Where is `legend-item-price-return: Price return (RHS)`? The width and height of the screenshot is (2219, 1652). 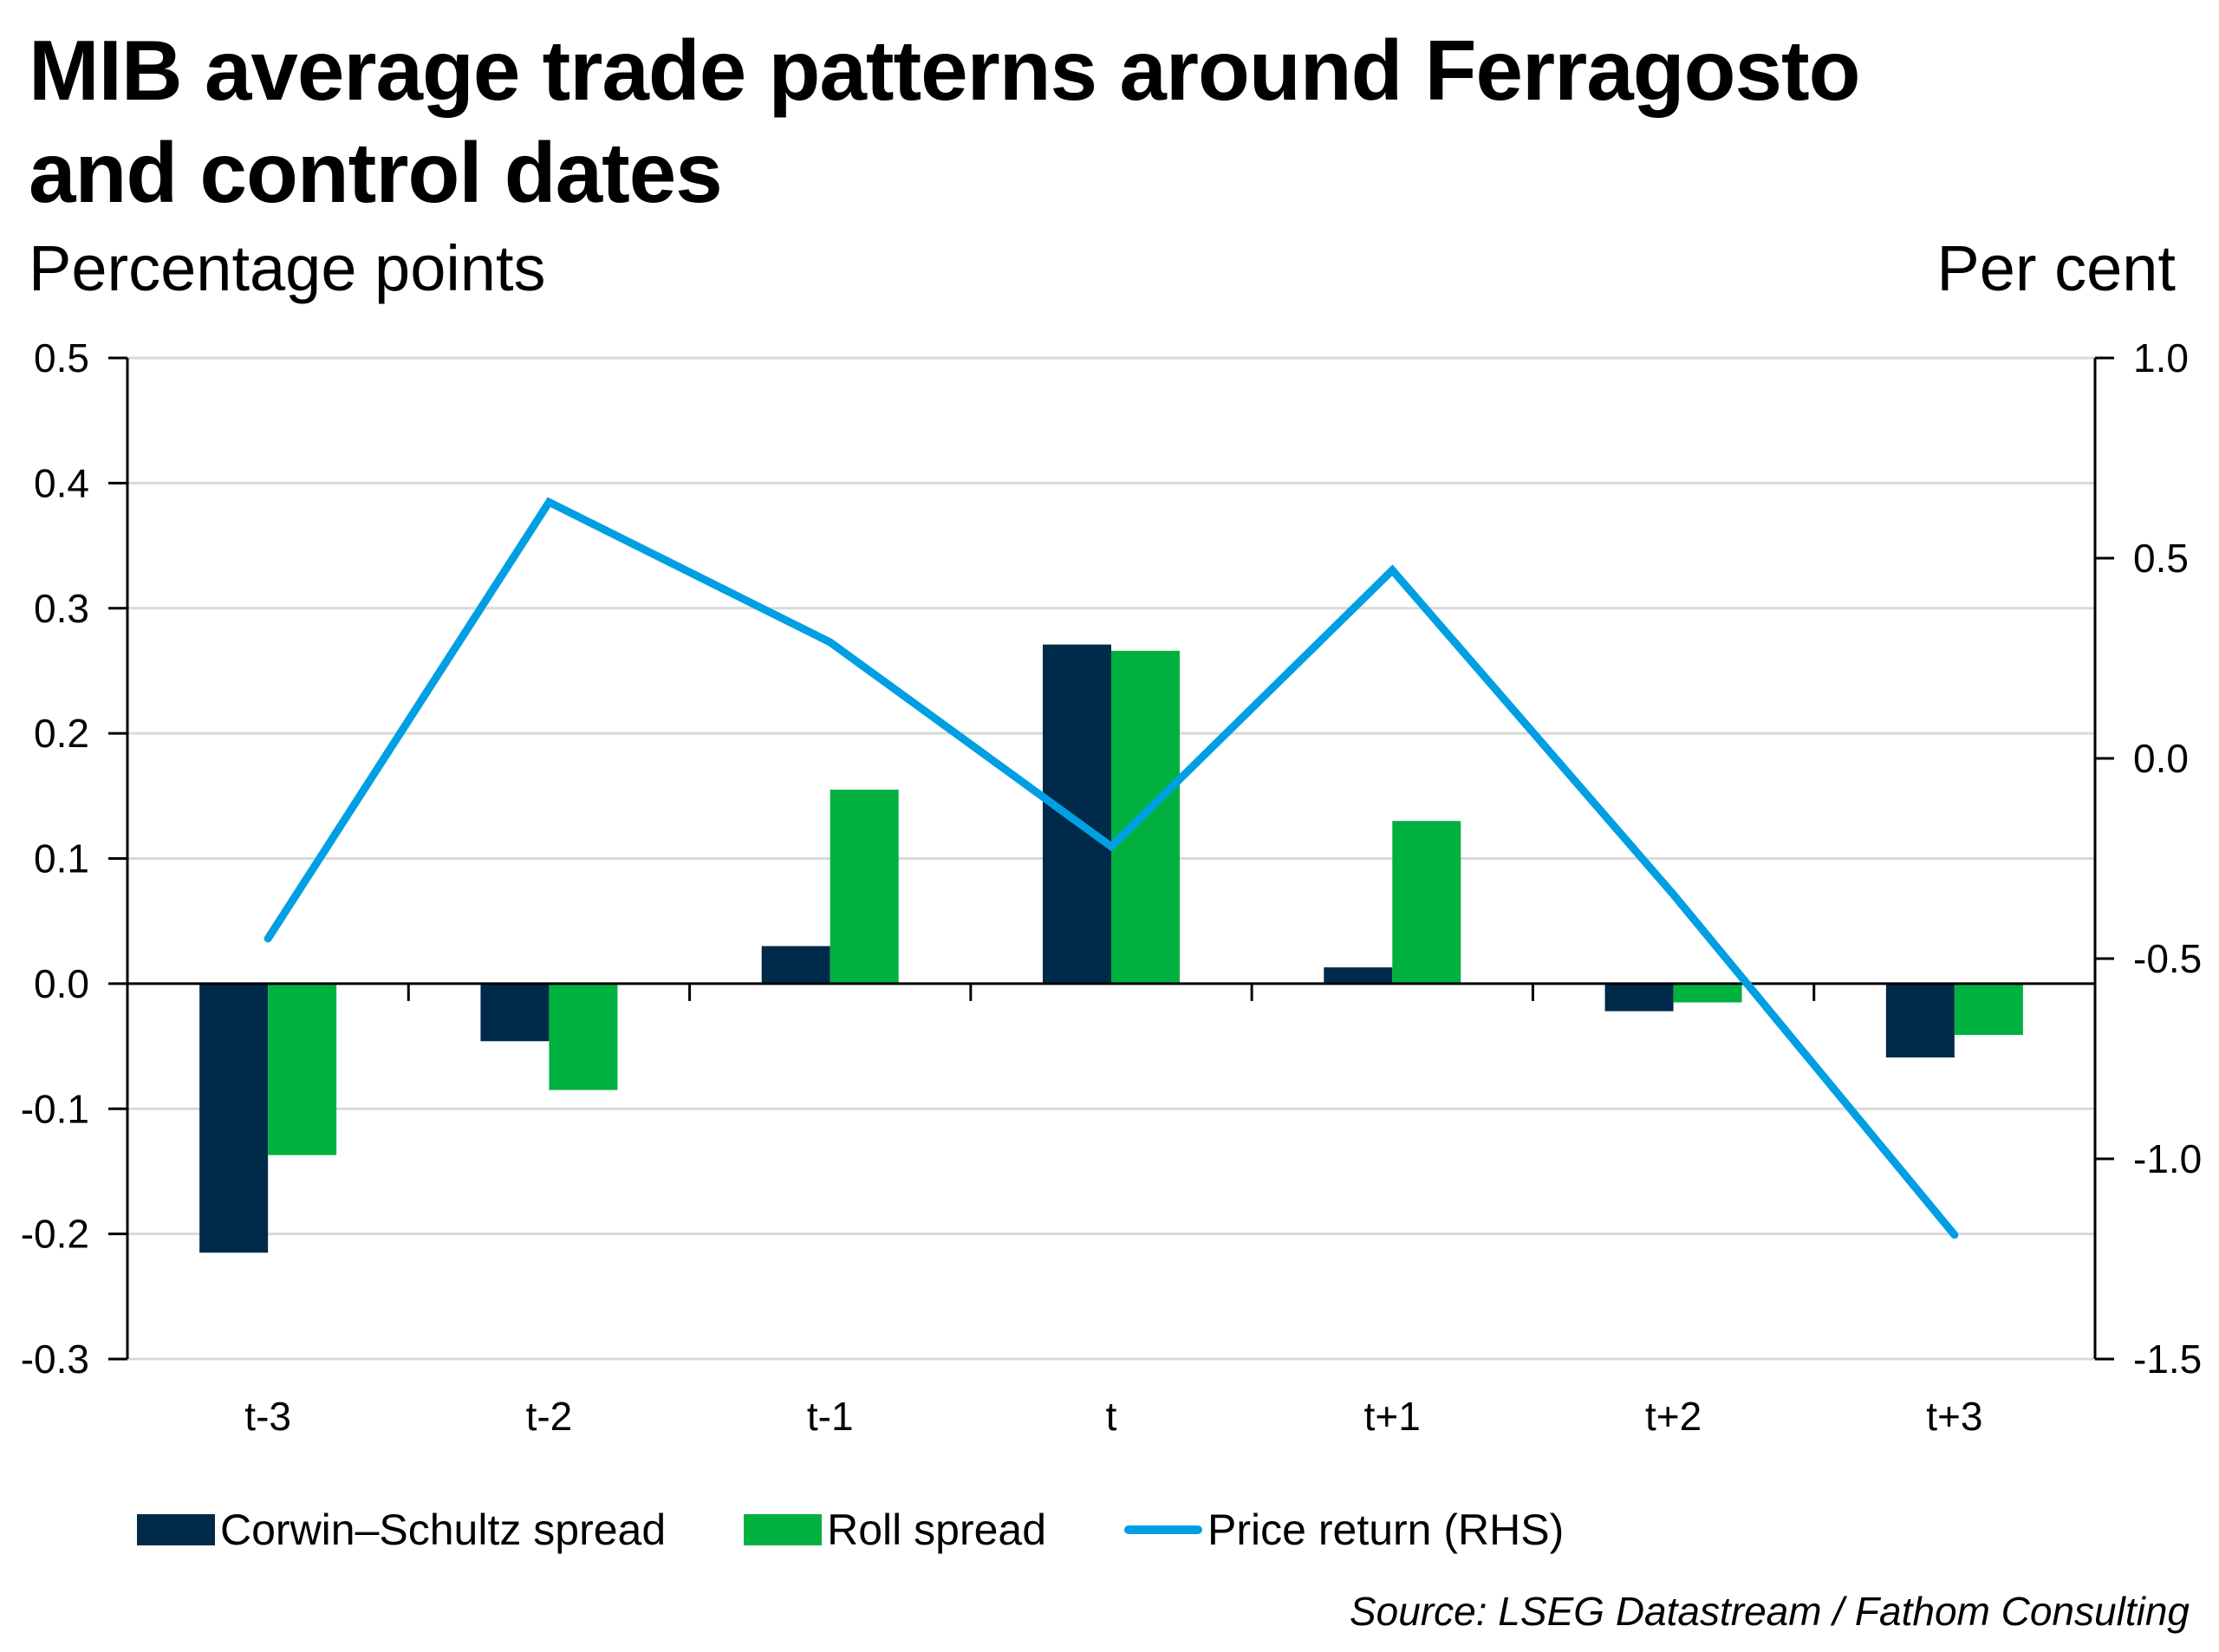 legend-item-price-return: Price return (RHS) is located at coordinates (1344, 1530).